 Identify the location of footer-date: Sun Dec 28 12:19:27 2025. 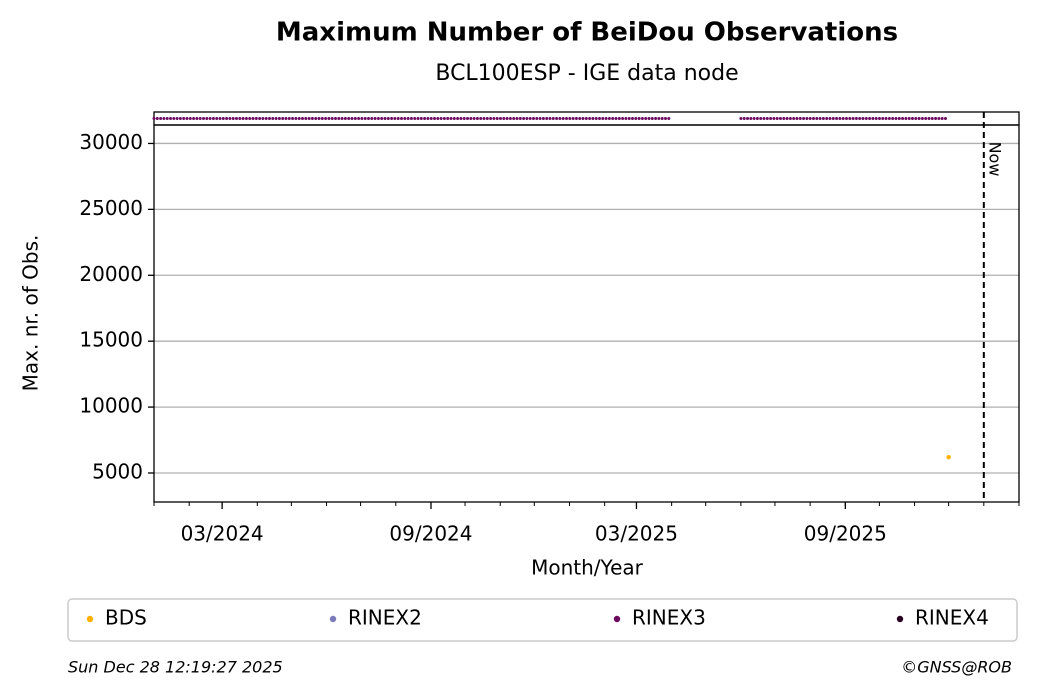
(175, 667).